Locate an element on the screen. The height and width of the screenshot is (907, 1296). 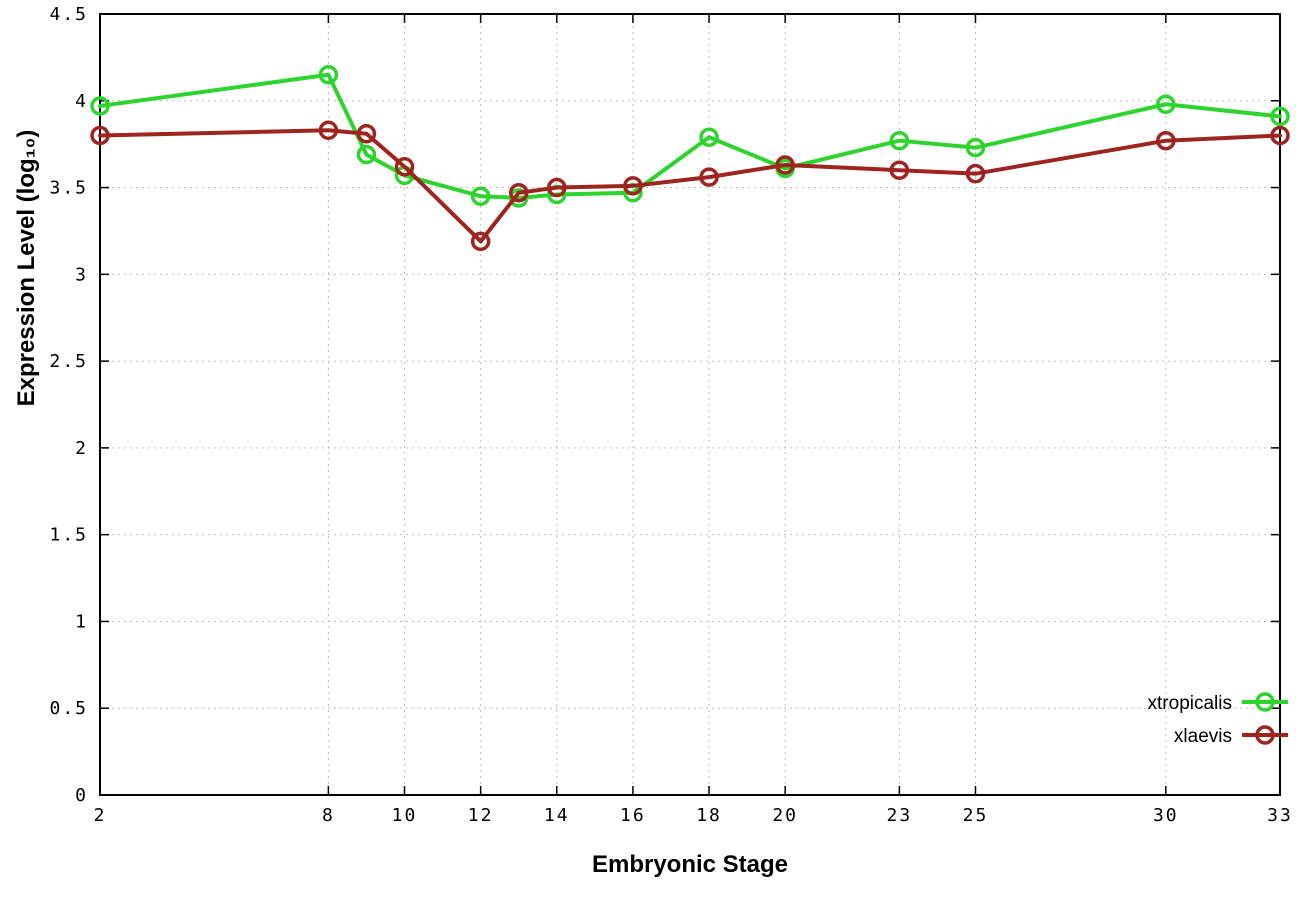
series-line-xlaevis is located at coordinates (690, 186).